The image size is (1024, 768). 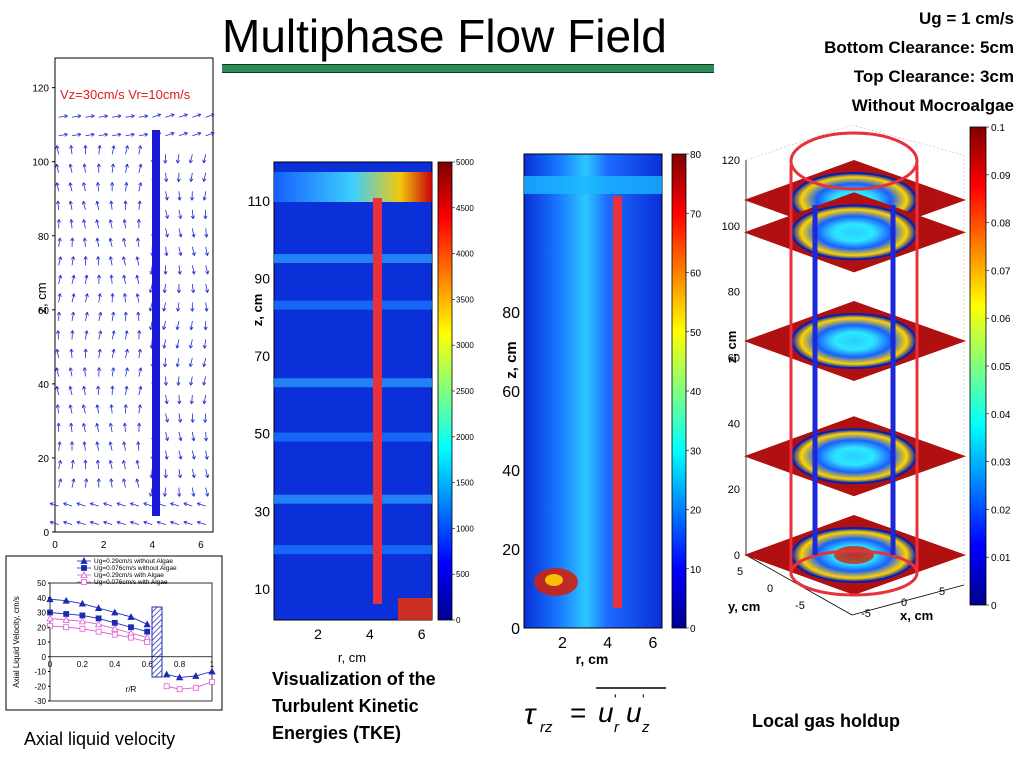 I want to click on shear-xtick-1: 4, so click(x=607, y=643).